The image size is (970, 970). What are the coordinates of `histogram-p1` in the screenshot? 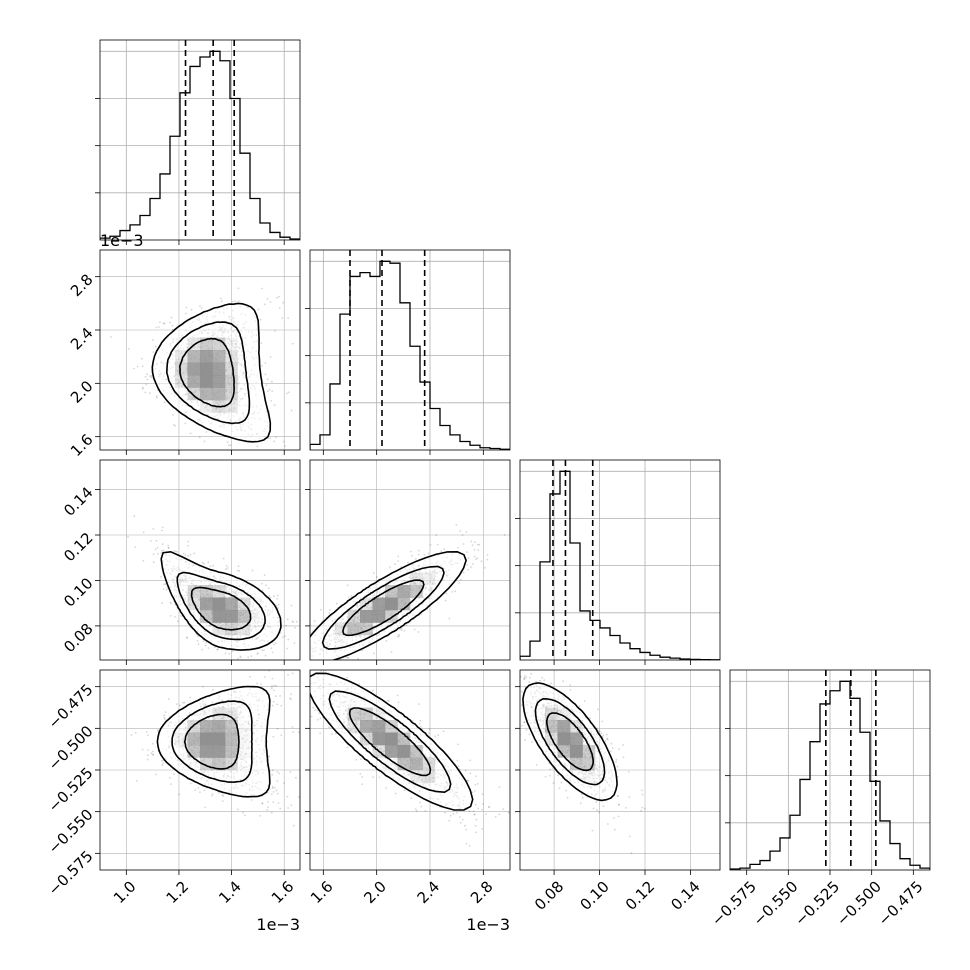 It's located at (200, 140).